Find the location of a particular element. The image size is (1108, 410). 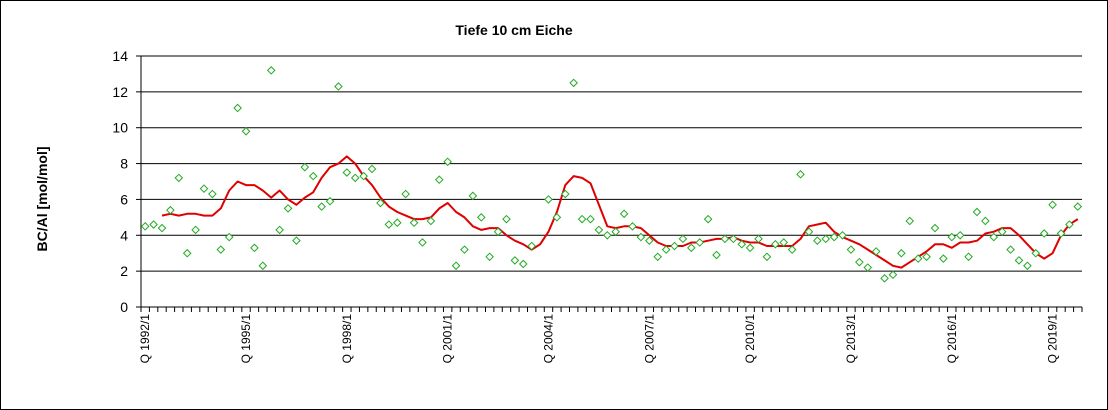

y-tick-label: 0 is located at coordinates (124, 307).